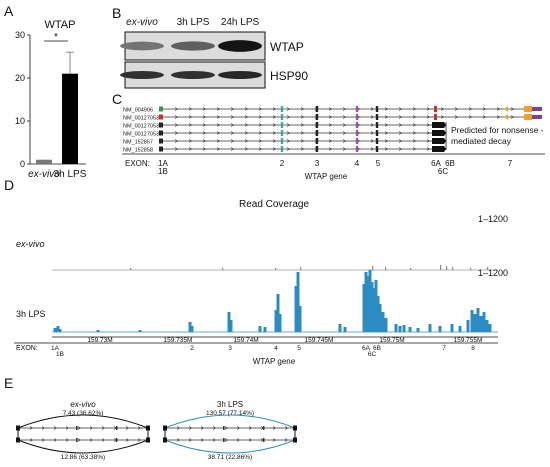  I want to click on exon-label: 1B, so click(163, 171).